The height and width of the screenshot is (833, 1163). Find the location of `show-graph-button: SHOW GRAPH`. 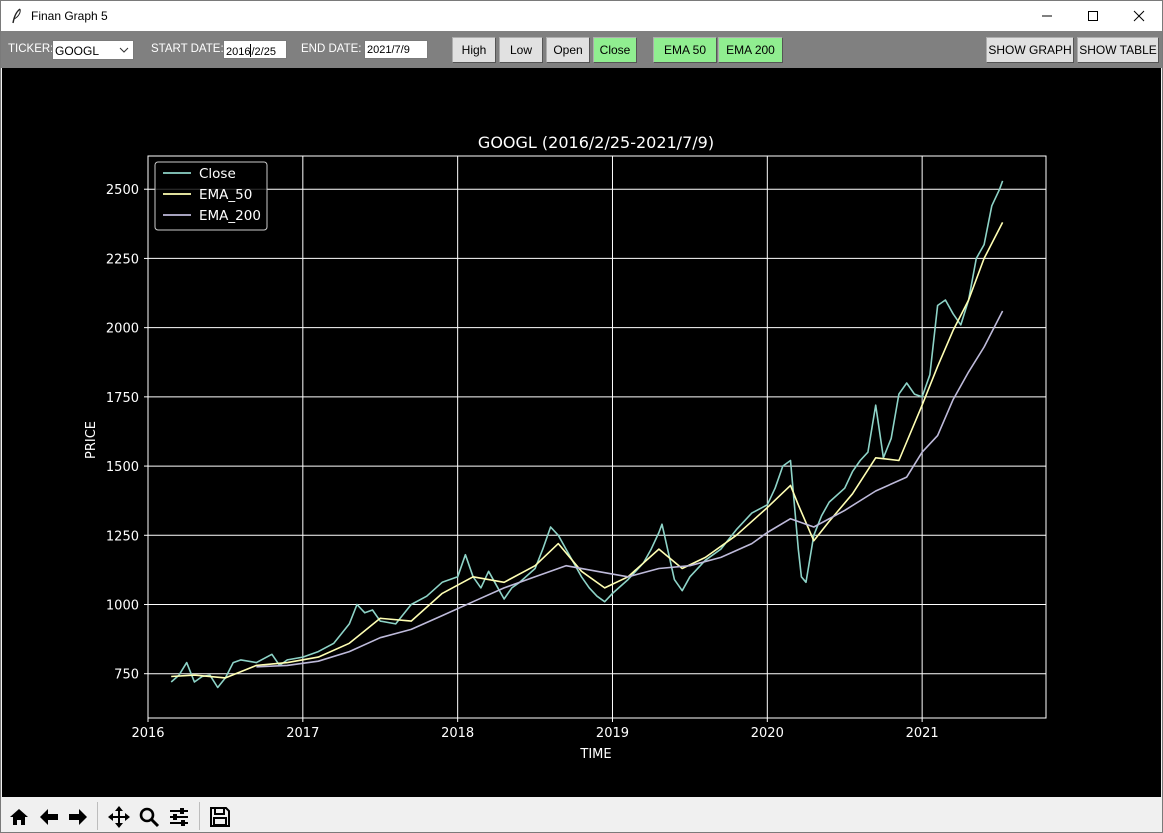

show-graph-button: SHOW GRAPH is located at coordinates (1030, 50).